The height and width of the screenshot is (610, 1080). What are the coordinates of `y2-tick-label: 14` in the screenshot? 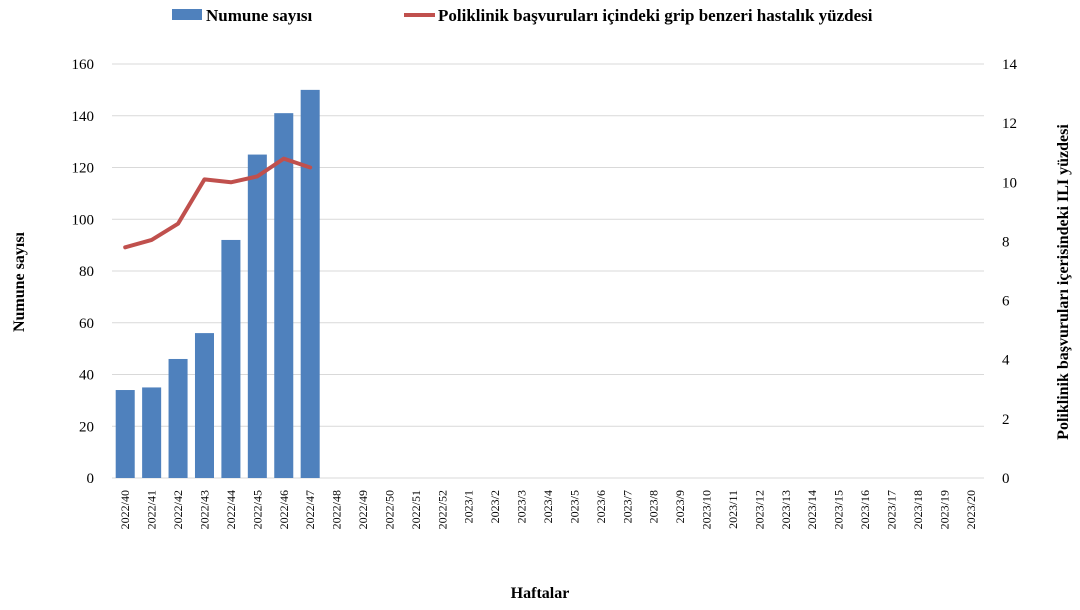 It's located at (1010, 65).